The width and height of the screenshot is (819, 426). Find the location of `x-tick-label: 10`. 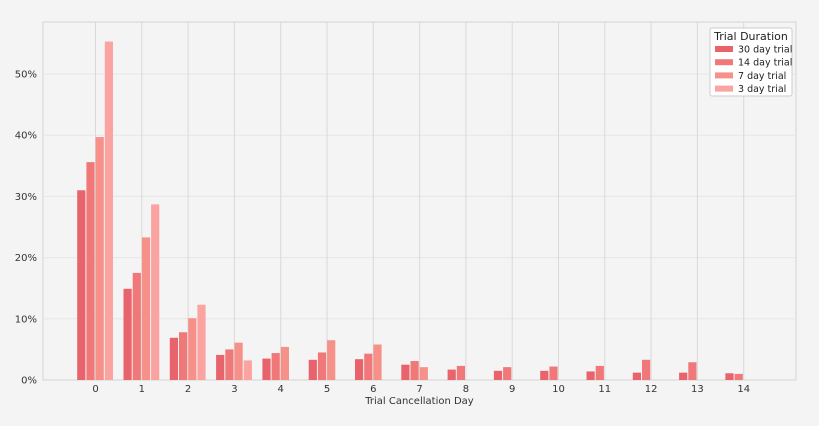

x-tick-label: 10 is located at coordinates (558, 389).